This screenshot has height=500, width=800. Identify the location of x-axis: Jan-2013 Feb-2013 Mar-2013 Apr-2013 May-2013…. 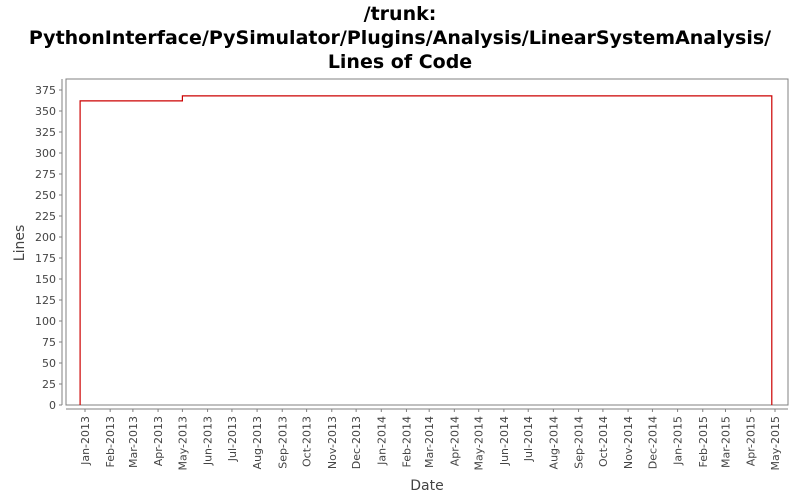
(427, 439).